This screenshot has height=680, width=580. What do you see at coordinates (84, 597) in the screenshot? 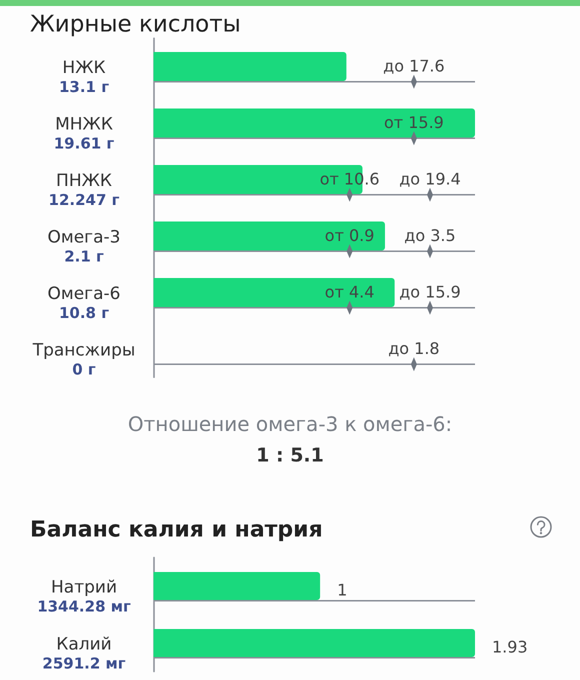
I see `y-tick-label: Натрий 1344.28 мг` at bounding box center [84, 597].